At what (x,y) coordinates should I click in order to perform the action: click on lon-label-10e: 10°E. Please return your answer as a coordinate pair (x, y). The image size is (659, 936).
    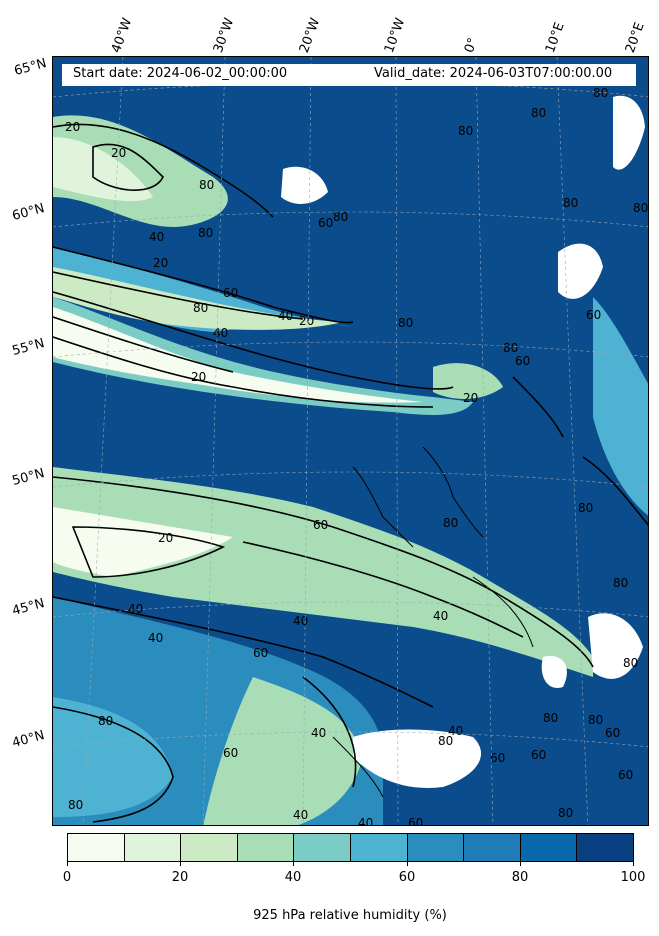
    Looking at the image, I should click on (555, 37).